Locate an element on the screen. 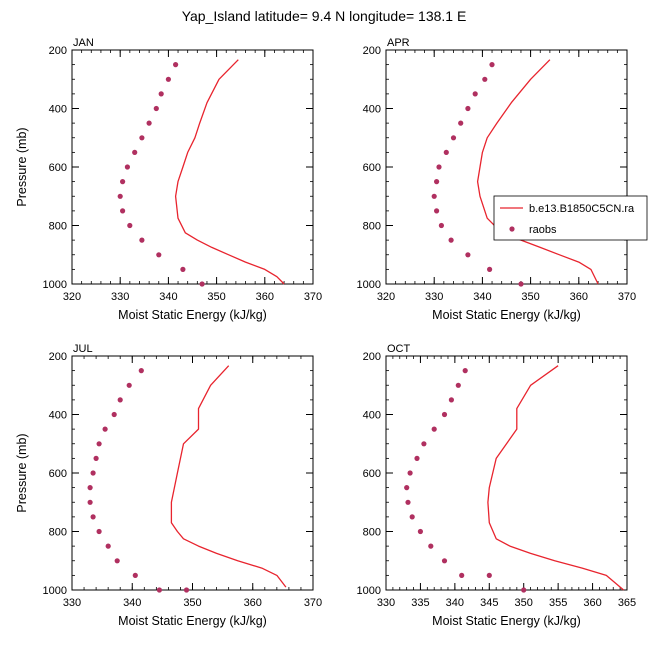  panel-title: JAN is located at coordinates (83, 43).